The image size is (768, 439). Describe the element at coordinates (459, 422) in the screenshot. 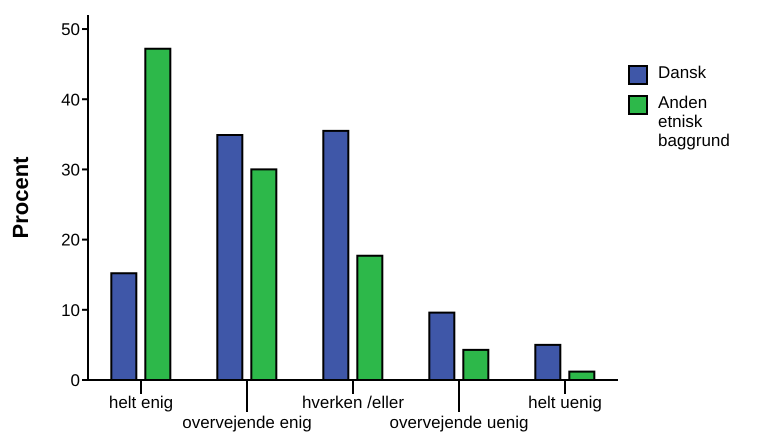

I see `x-tick-label: overvejende uenig` at that location.